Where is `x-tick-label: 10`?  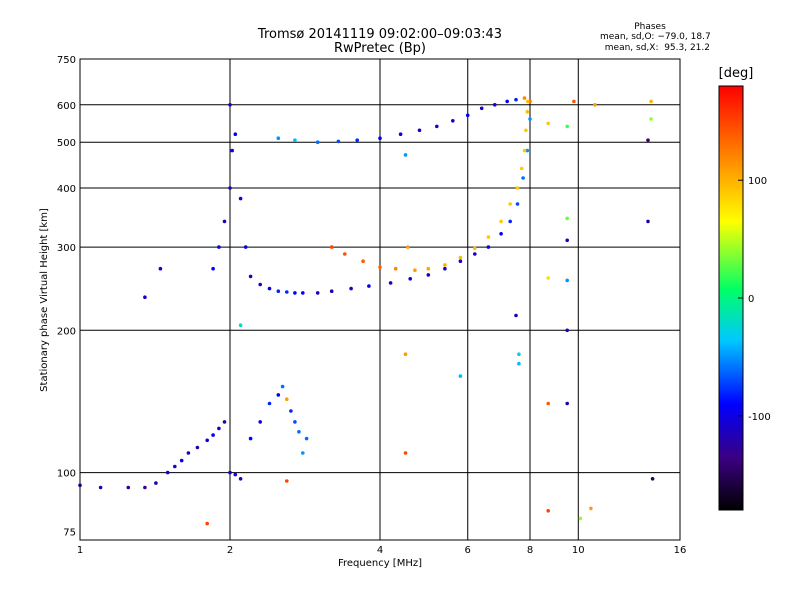 x-tick-label: 10 is located at coordinates (578, 550).